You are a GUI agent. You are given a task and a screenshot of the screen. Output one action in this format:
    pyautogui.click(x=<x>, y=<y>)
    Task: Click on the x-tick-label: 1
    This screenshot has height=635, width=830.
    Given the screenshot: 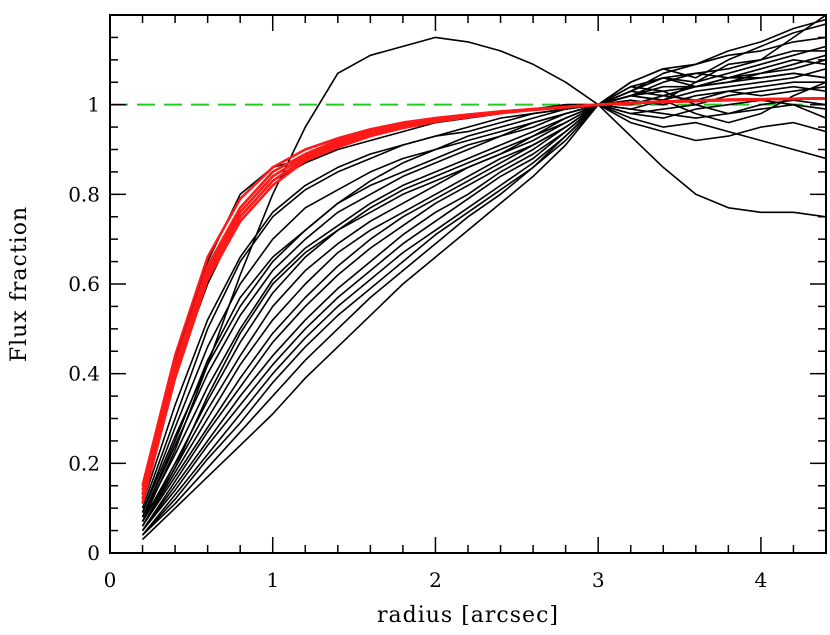 What is the action you would take?
    pyautogui.click(x=272, y=580)
    